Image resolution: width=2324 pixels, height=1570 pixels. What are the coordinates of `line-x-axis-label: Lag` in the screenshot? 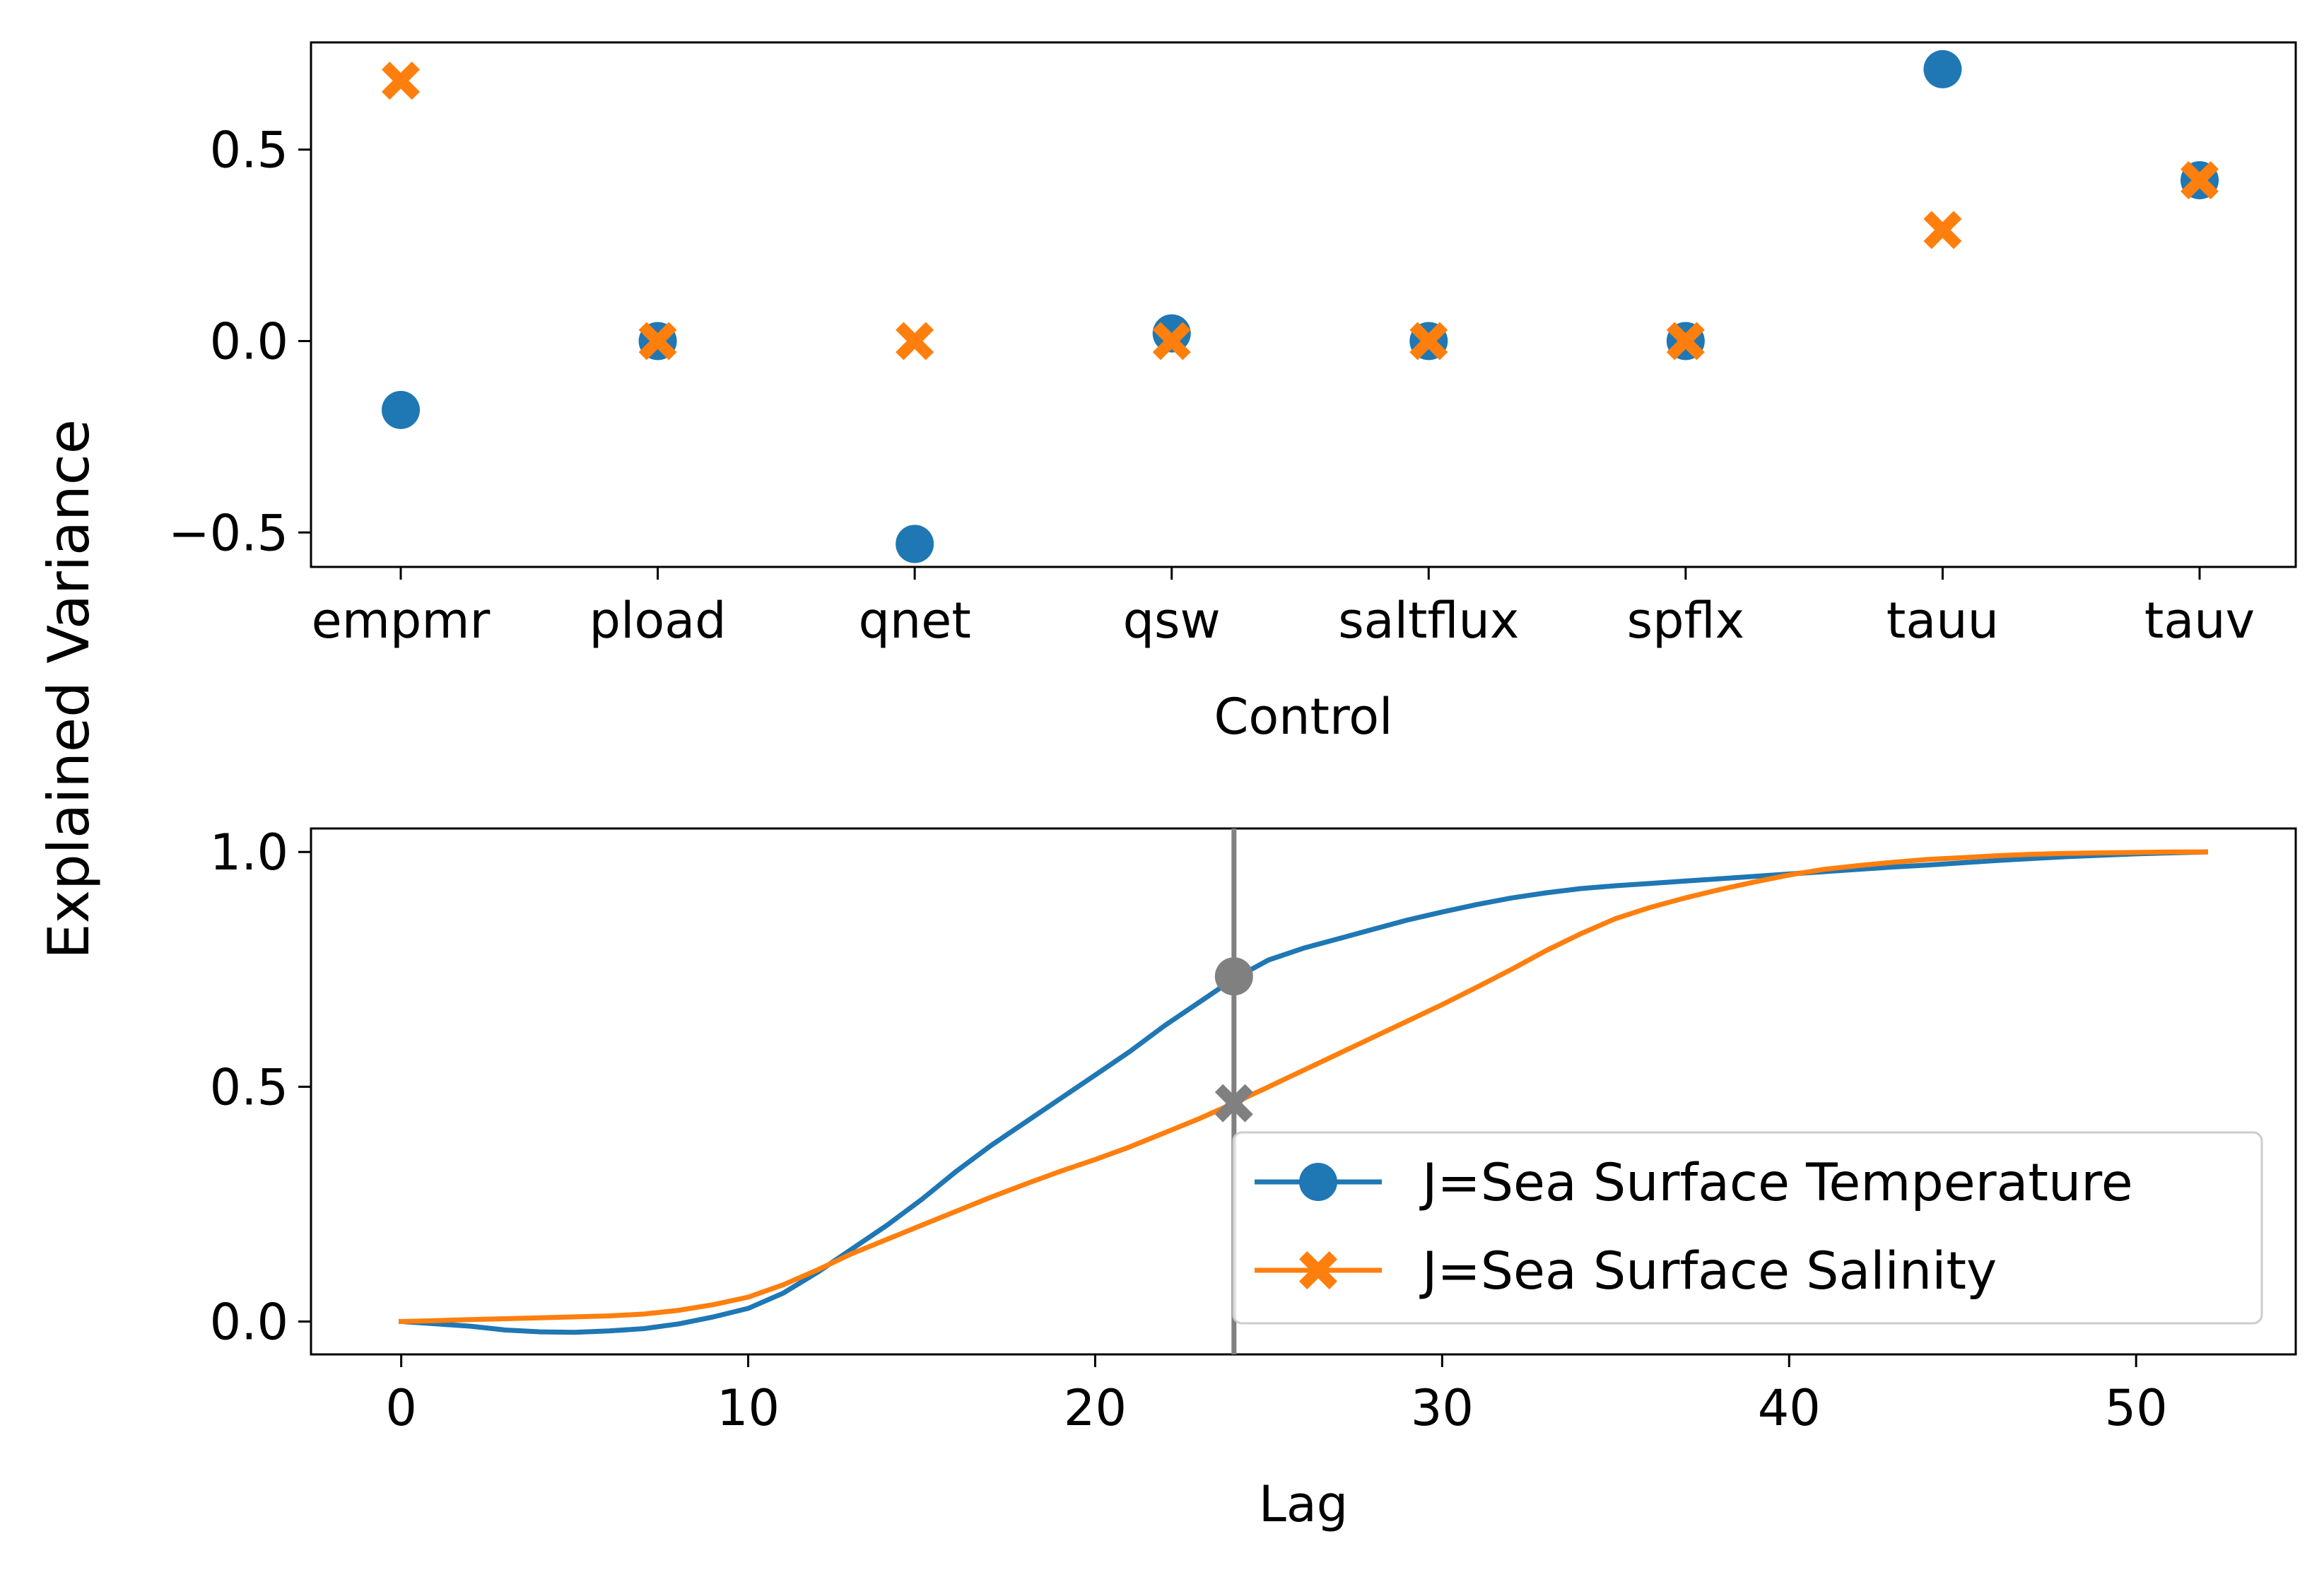 It's located at (1303, 1504).